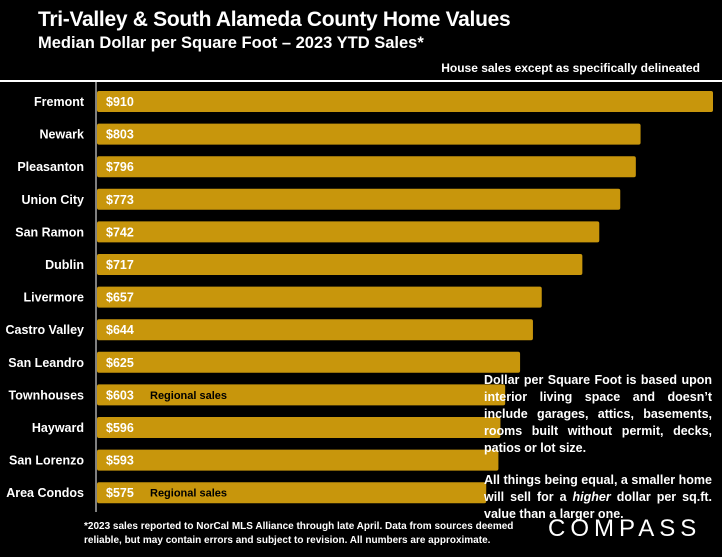 The image size is (722, 557). I want to click on value-label: $603, so click(120, 395).